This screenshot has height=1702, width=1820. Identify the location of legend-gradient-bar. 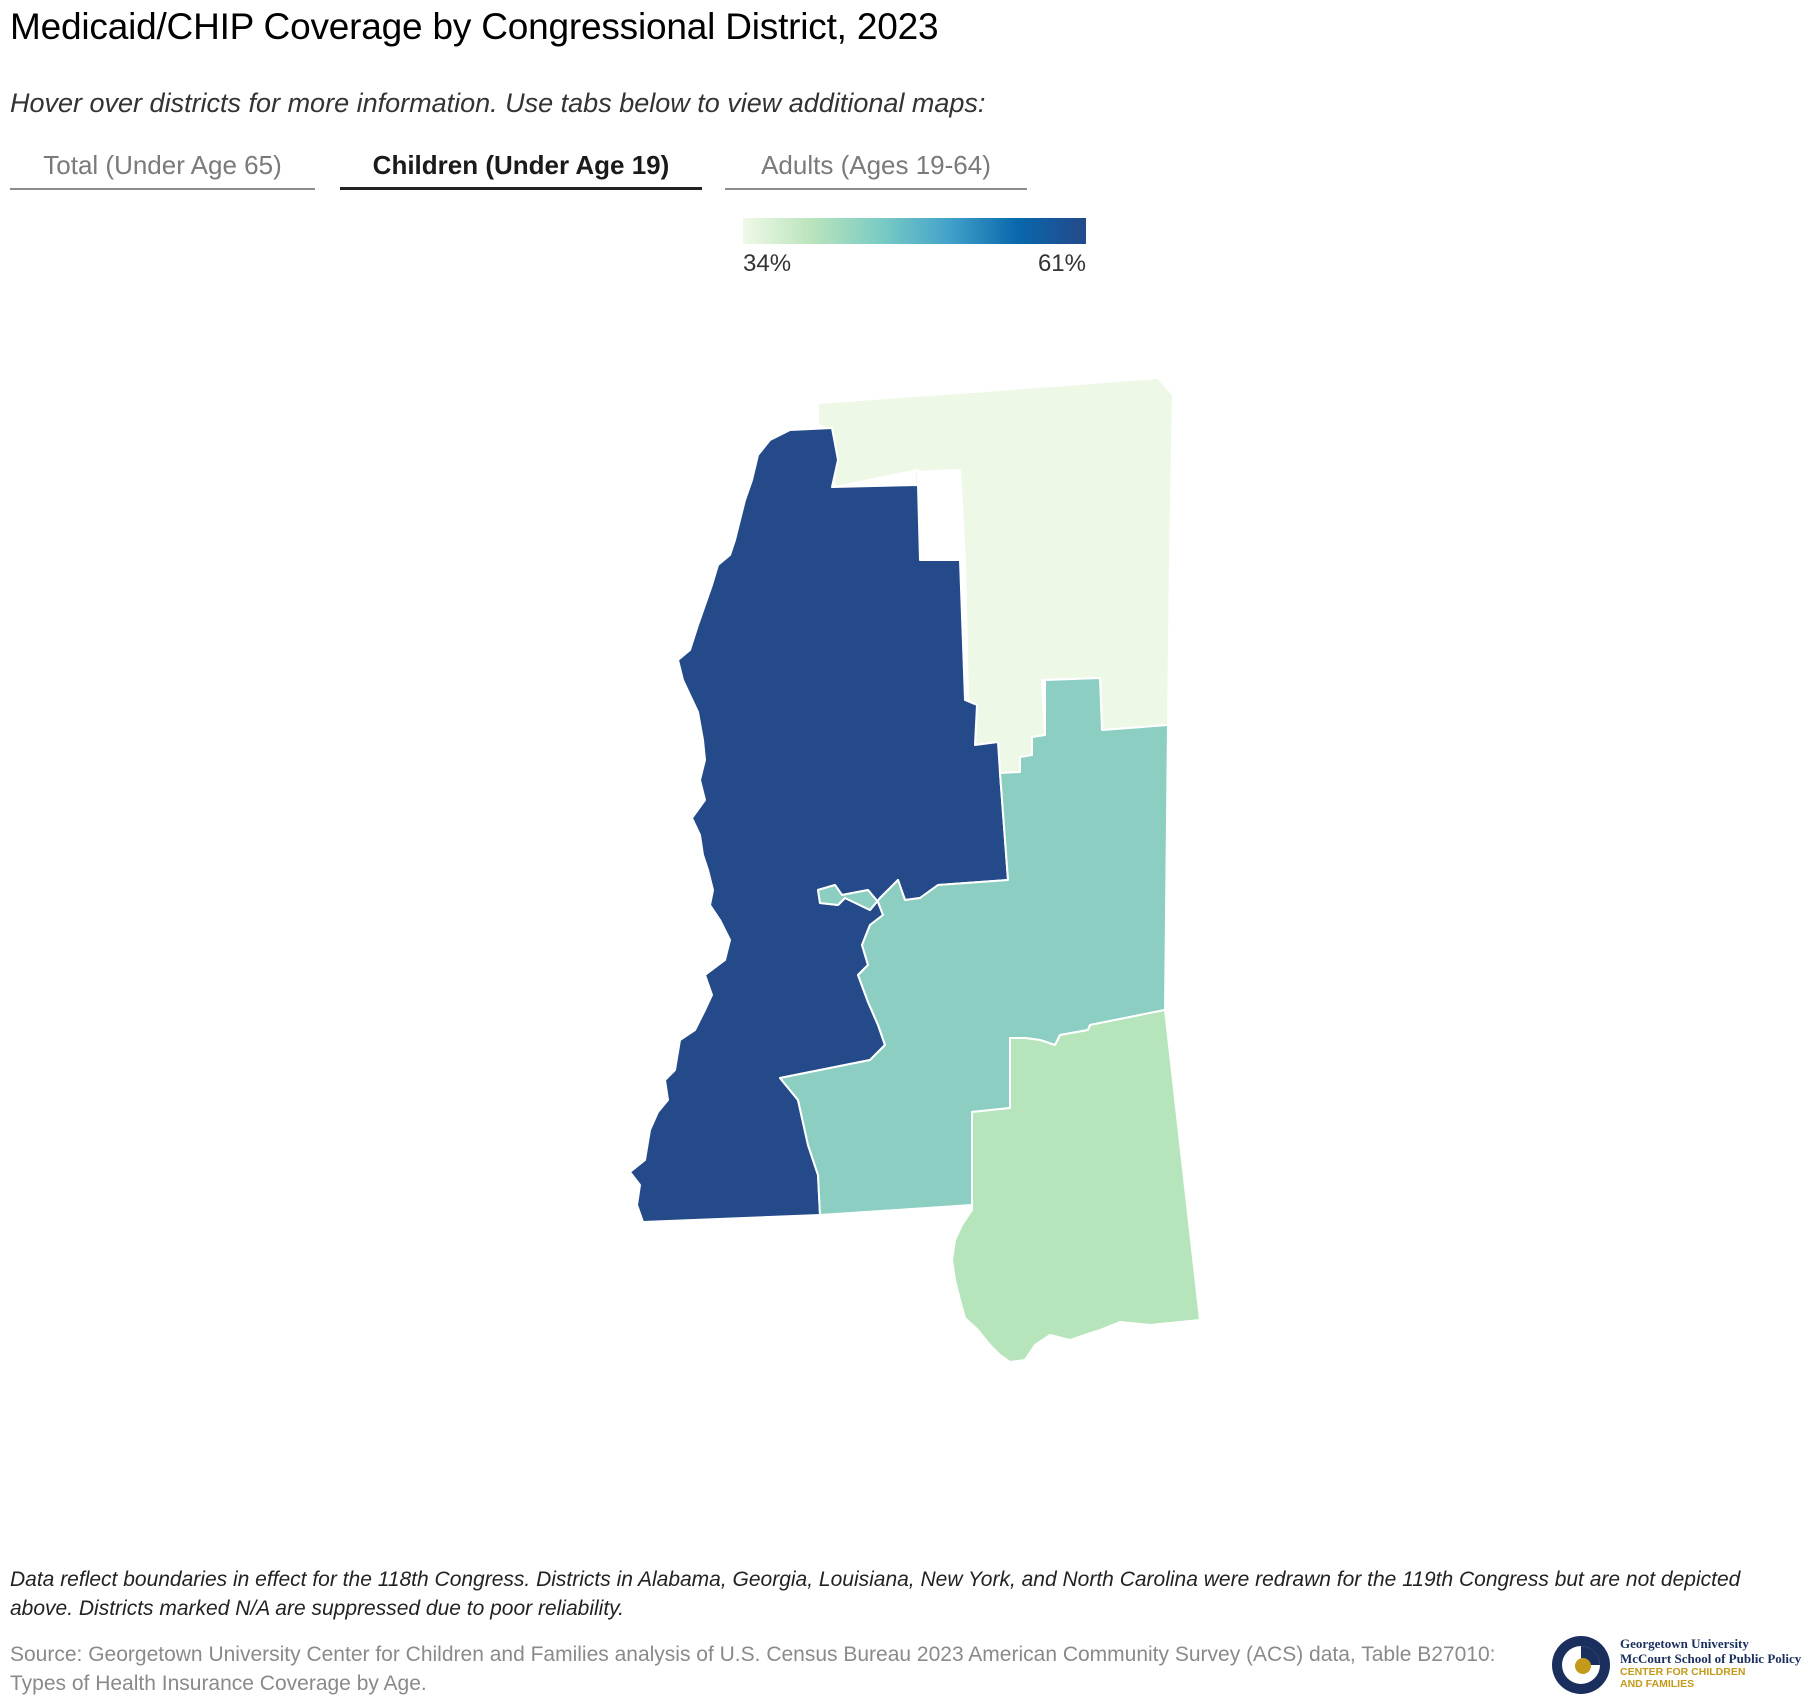
(914, 231).